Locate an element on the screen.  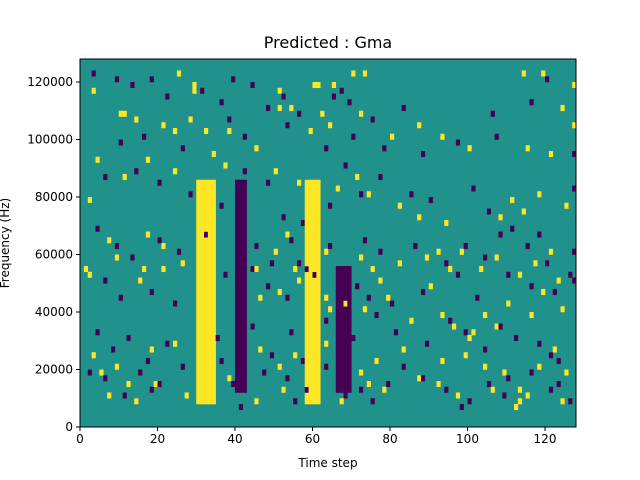
x-axis-ticks: 0 20 40 60 80 100 120 is located at coordinates (316, 436).